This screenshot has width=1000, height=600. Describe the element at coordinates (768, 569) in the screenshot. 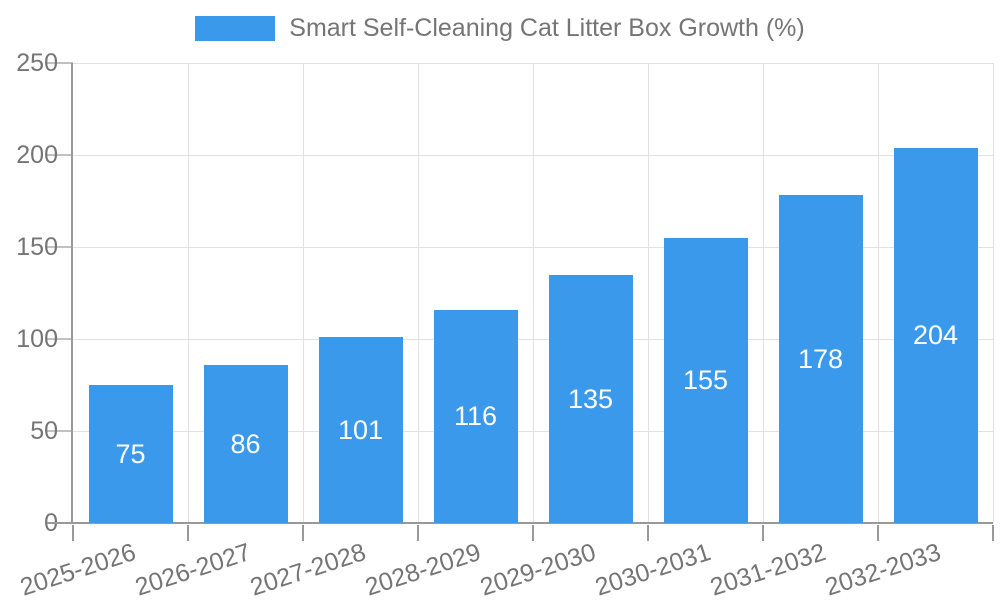

I see `x-tick-label: 2031-2032` at that location.